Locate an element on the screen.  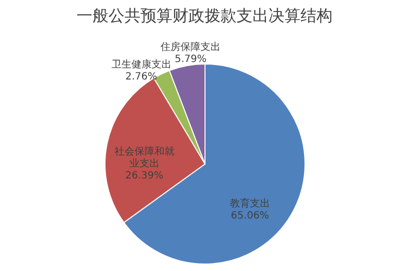
slice-label: 住房保障支出 is located at coordinates (190, 46).